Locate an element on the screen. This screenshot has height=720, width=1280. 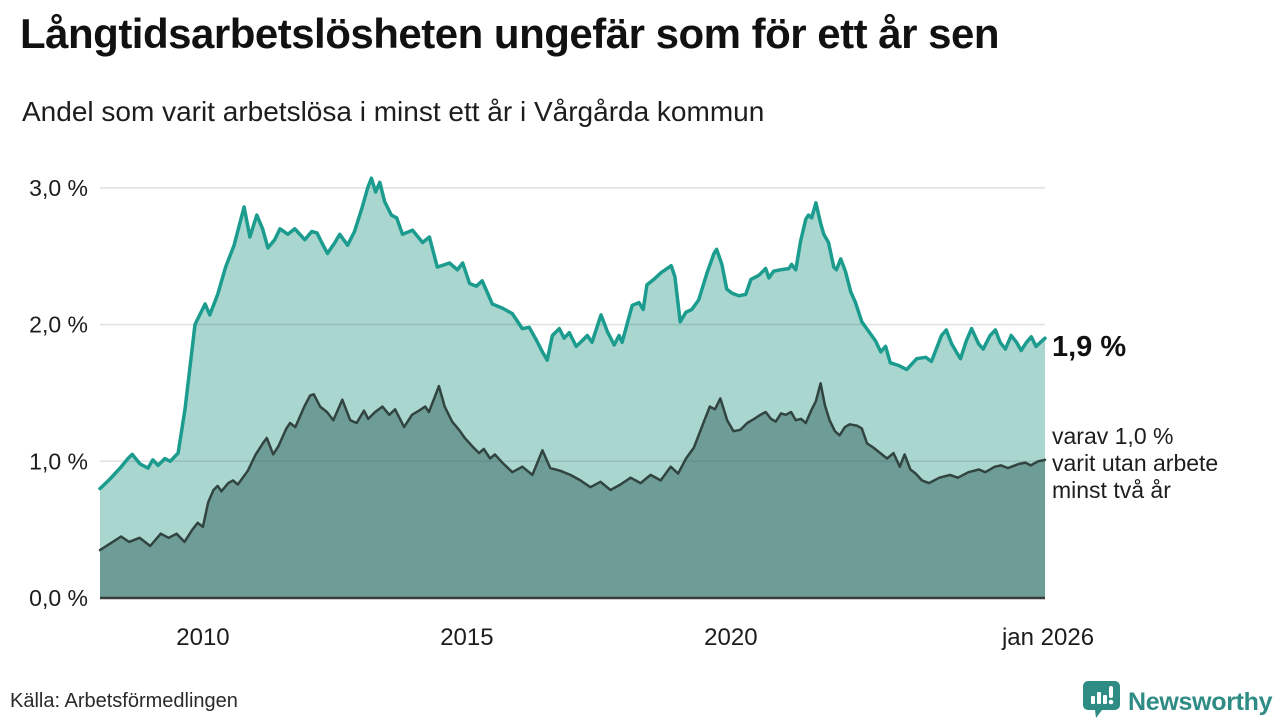
y-tick-label: 2,0 % is located at coordinates (58, 325).